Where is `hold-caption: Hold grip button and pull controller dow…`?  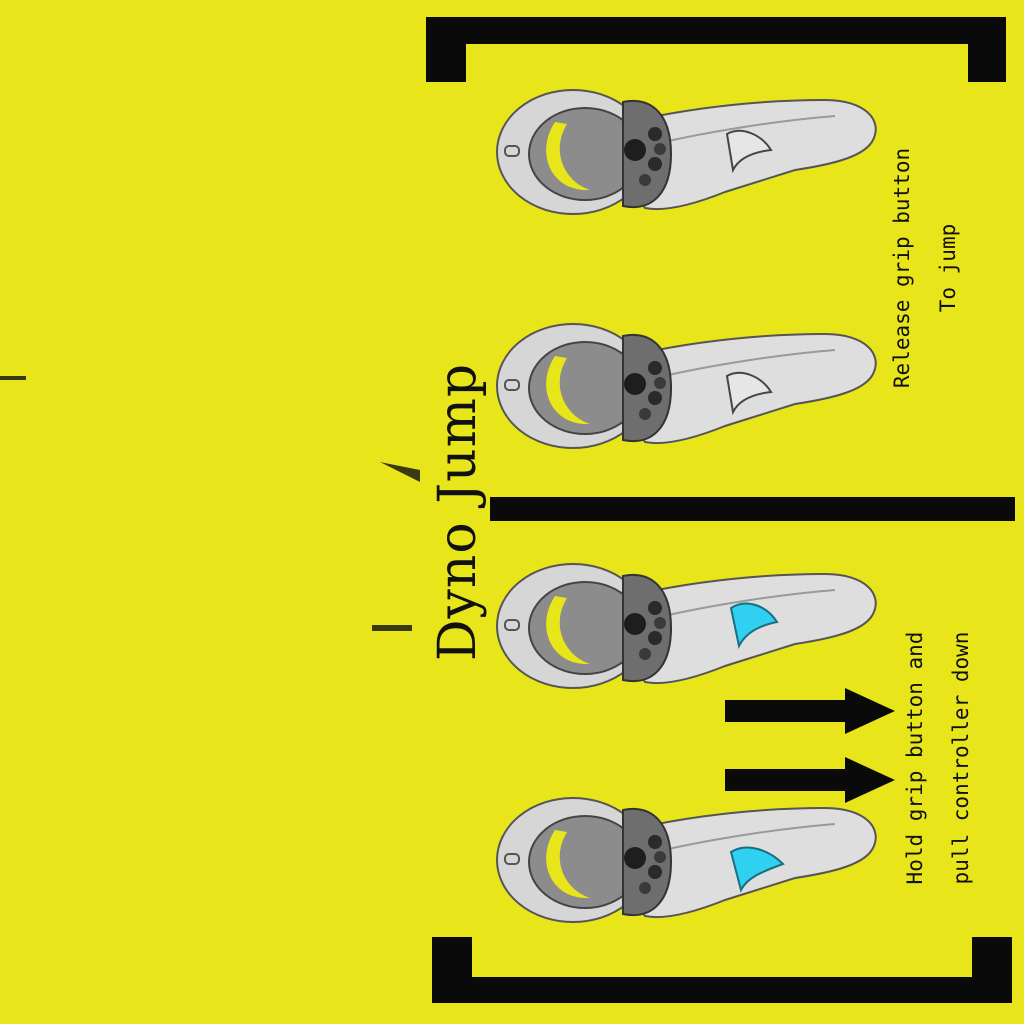 hold-caption: Hold grip button and pull controller dow… is located at coordinates (938, 758).